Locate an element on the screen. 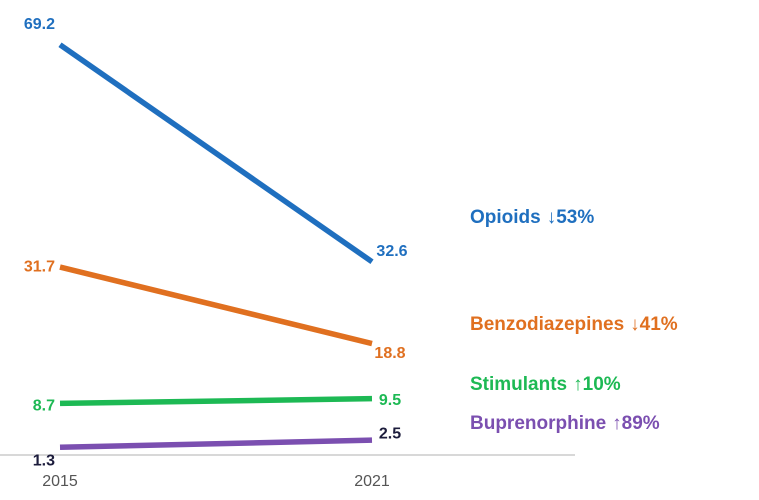 This screenshot has height=500, width=759. change-label: ↑10% is located at coordinates (597, 384).